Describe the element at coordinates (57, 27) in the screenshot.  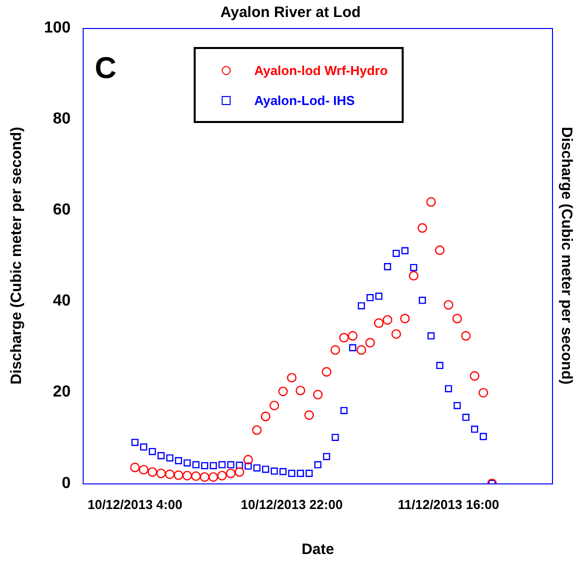
I see `y-tick-label: 100` at that location.